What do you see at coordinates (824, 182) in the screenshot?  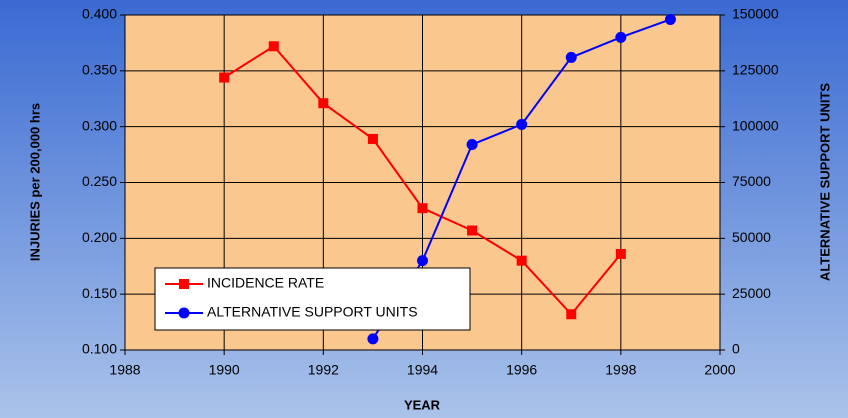 I see `y2-axis-label: ALTERNATIVE SUPPORT UNITS` at bounding box center [824, 182].